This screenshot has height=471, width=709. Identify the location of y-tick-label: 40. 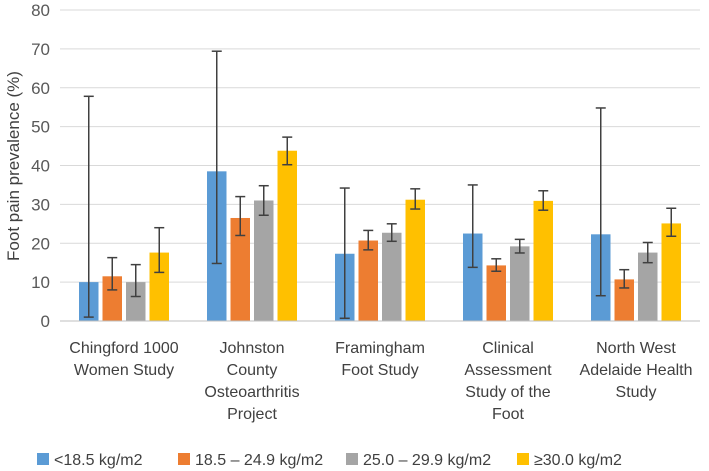
(40, 166).